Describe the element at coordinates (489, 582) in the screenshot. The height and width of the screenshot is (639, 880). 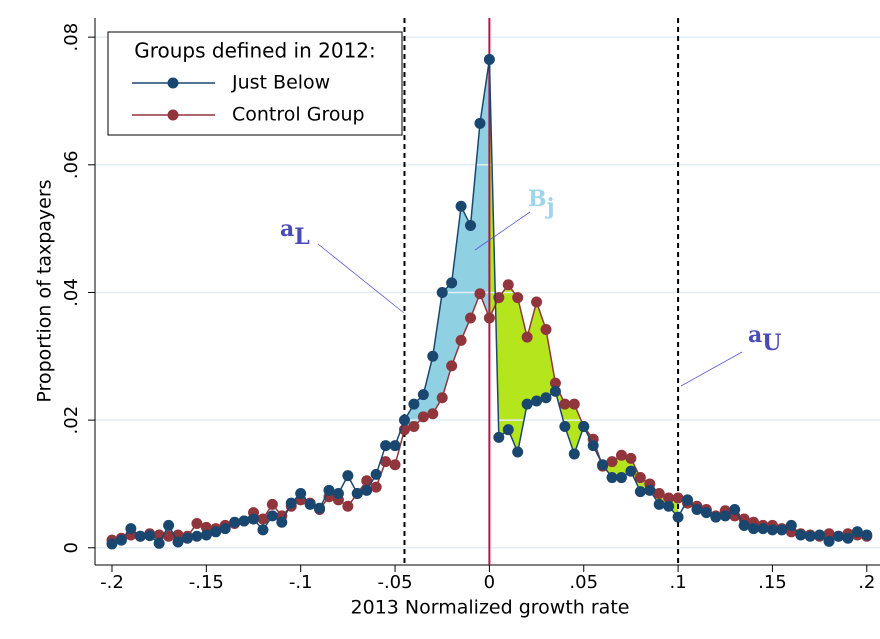
I see `x-tick-label: 0` at that location.